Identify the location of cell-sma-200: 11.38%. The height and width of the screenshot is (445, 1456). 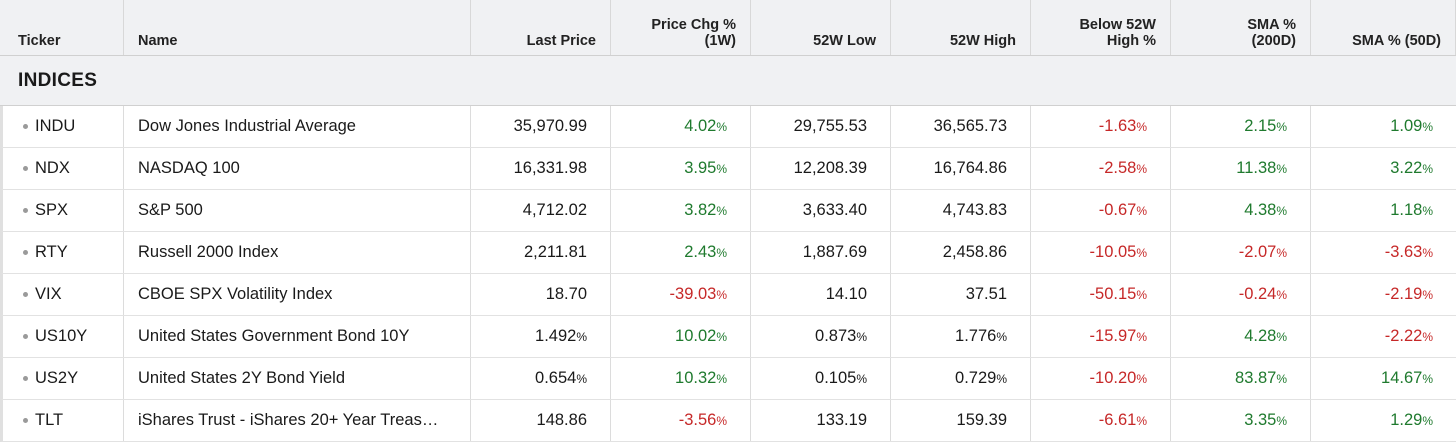
(1241, 168).